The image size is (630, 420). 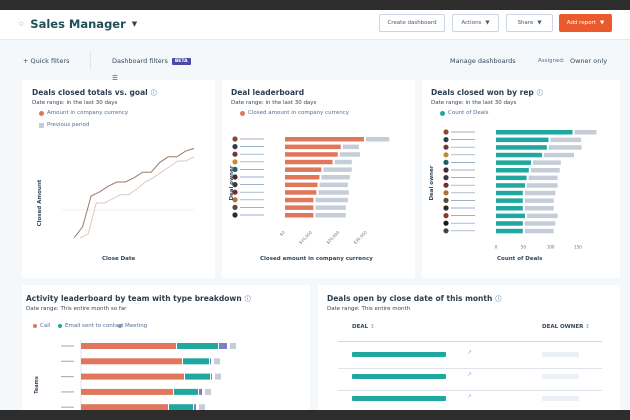 What do you see at coordinates (470, 368) in the screenshot?
I see `row-divider` at bounding box center [470, 368].